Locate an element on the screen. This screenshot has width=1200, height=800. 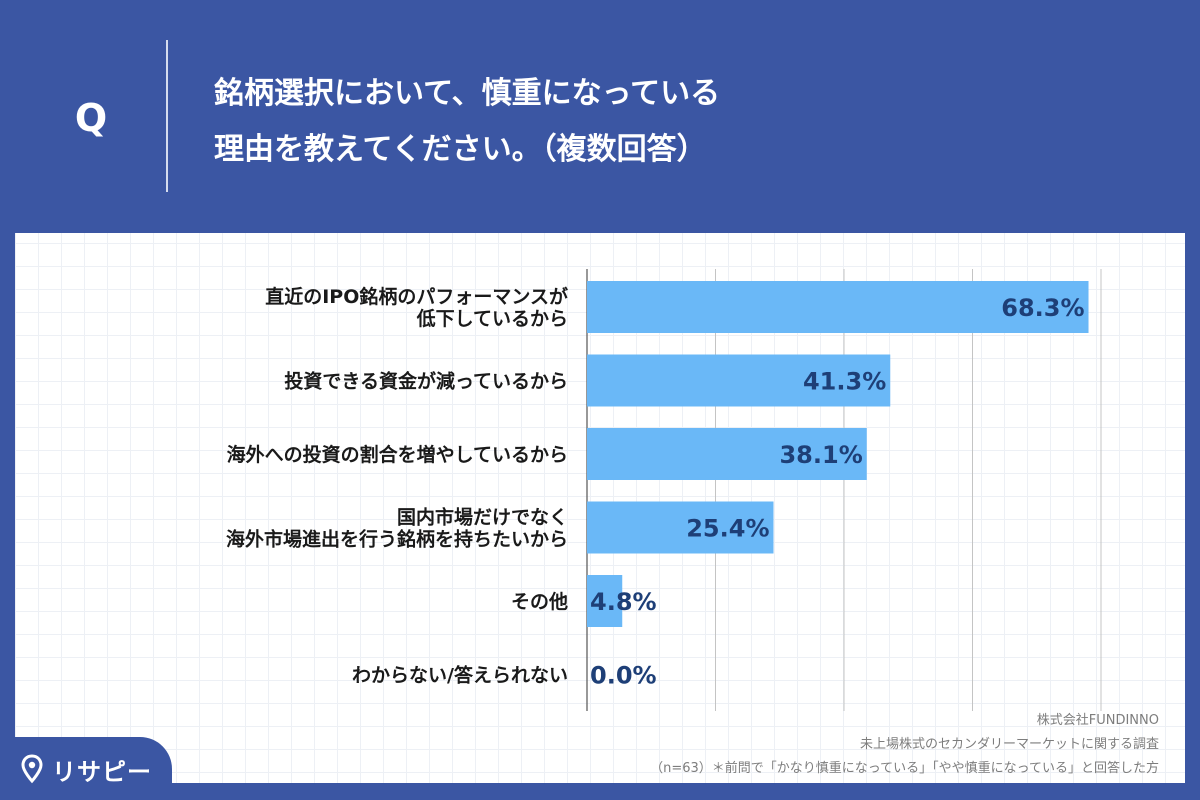
category-label: 海外への投資の割合を増やしているから is located at coordinates (397, 454).